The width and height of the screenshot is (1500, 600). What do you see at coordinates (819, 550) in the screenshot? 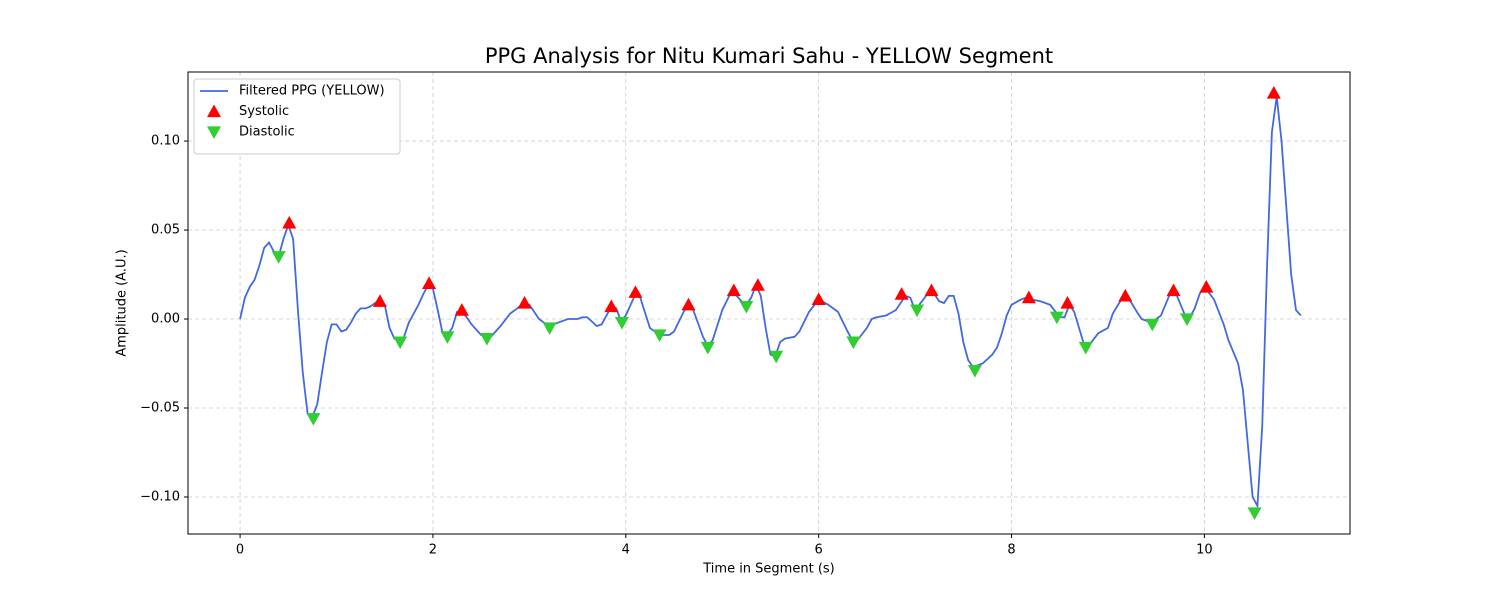
I see `x-tick-label: 6` at bounding box center [819, 550].